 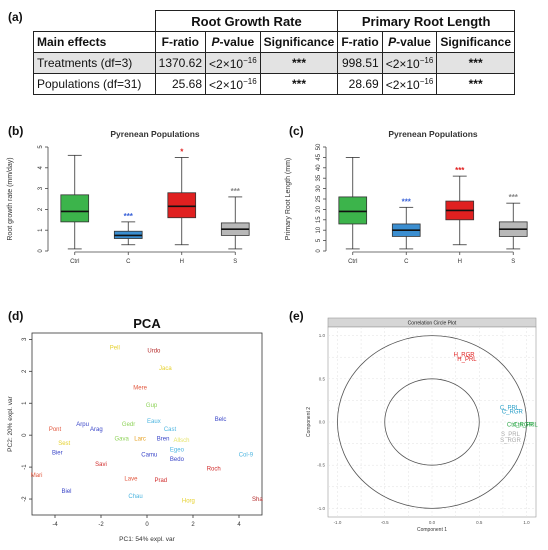 What do you see at coordinates (319, 146) in the screenshot?
I see `y-tick-label: 50` at bounding box center [319, 146].